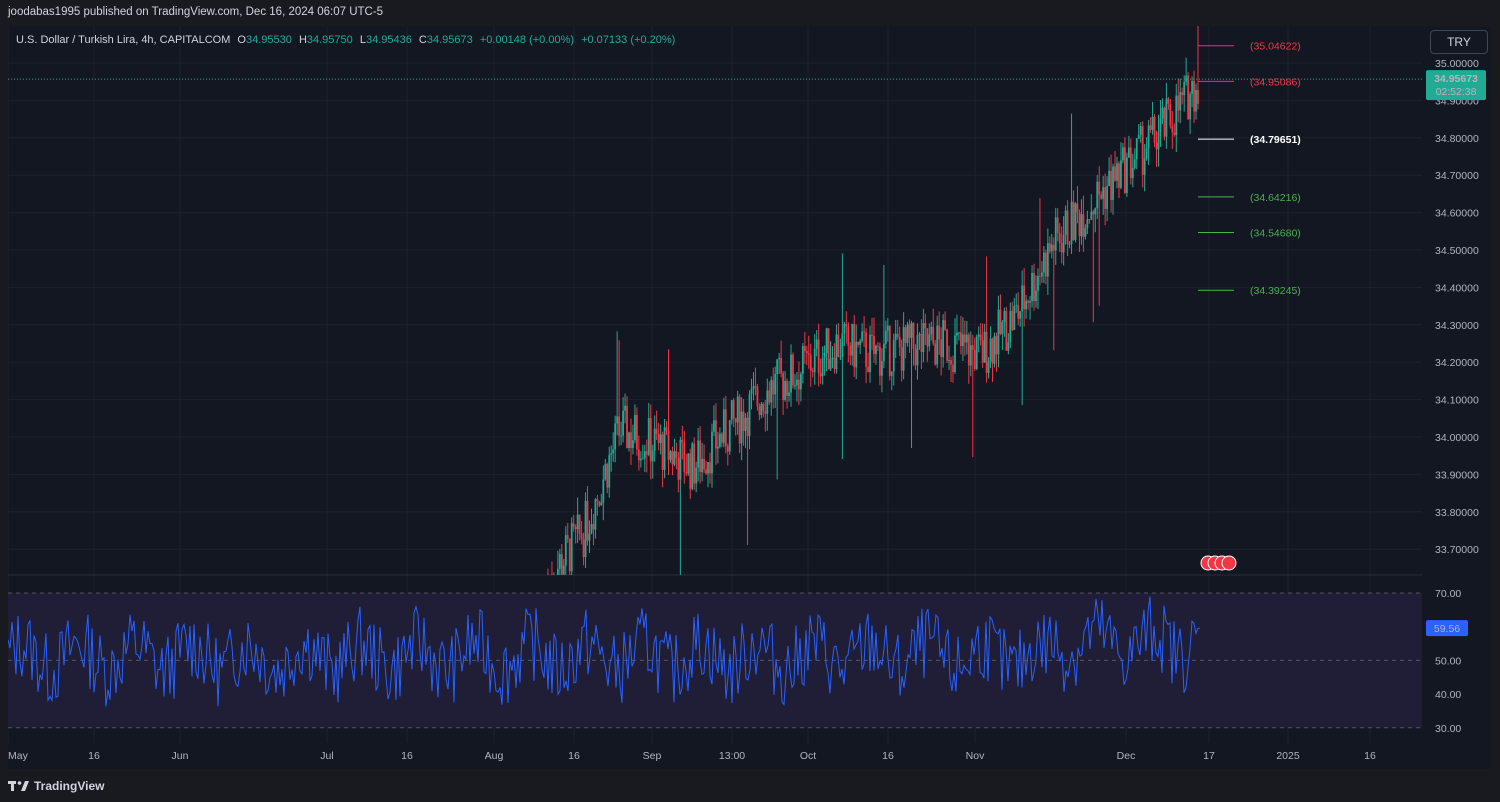 The width and height of the screenshot is (1500, 802). What do you see at coordinates (326, 756) in the screenshot?
I see `time-axis-tick: Jul` at bounding box center [326, 756].